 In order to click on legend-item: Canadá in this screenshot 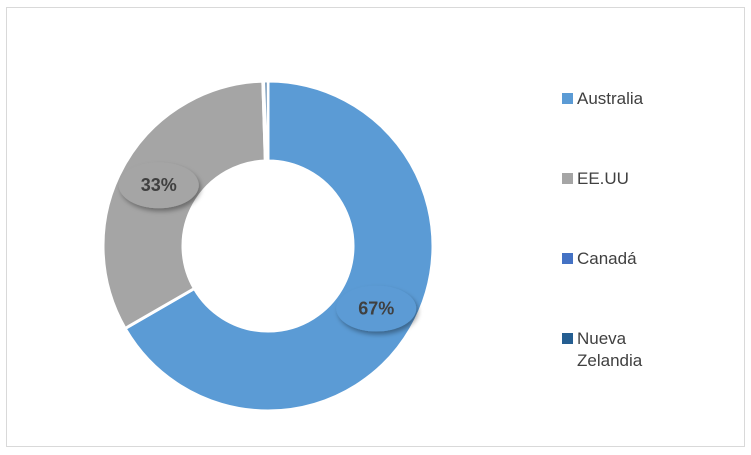, I will do `click(627, 288)`.